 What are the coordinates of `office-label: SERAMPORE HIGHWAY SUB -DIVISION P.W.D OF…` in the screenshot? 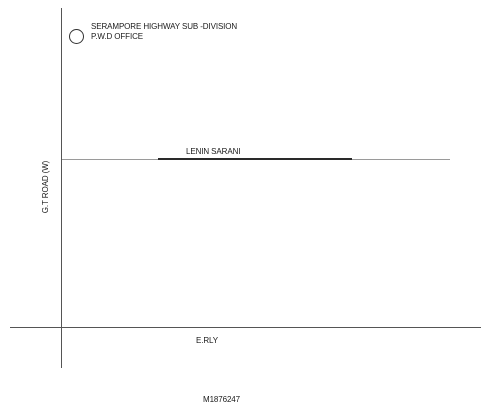 It's located at (164, 32).